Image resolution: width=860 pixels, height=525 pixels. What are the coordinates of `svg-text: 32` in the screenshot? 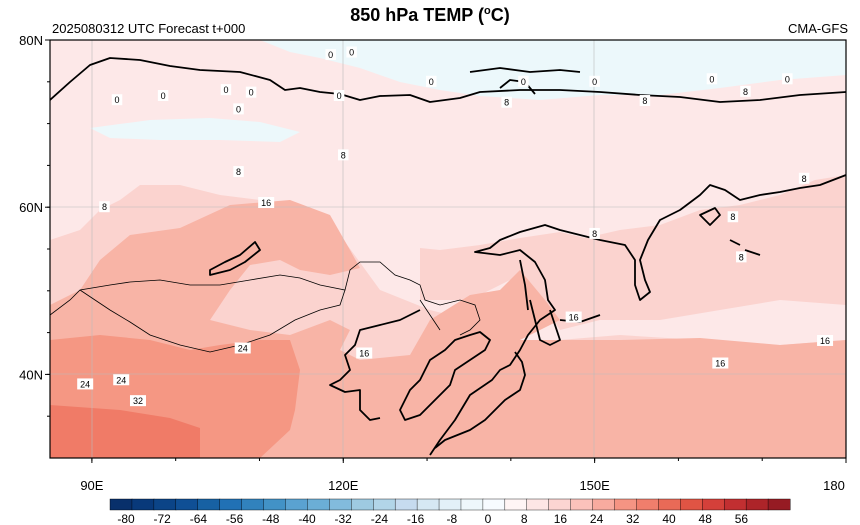 It's located at (138, 401).